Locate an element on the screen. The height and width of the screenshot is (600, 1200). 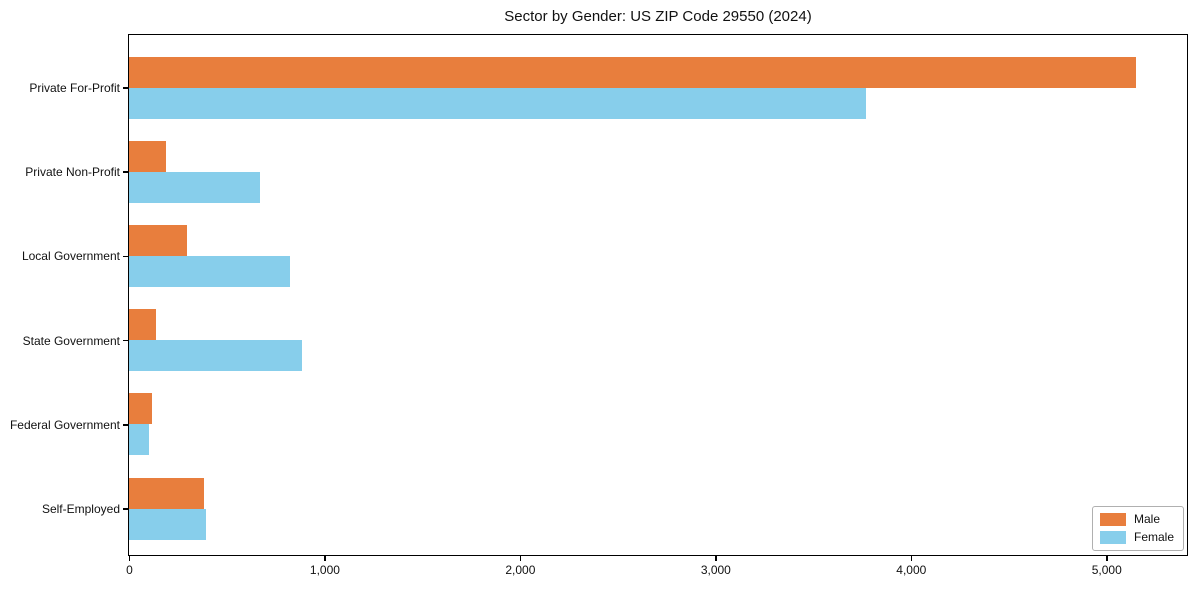
bar-male-federal-government is located at coordinates (141, 409).